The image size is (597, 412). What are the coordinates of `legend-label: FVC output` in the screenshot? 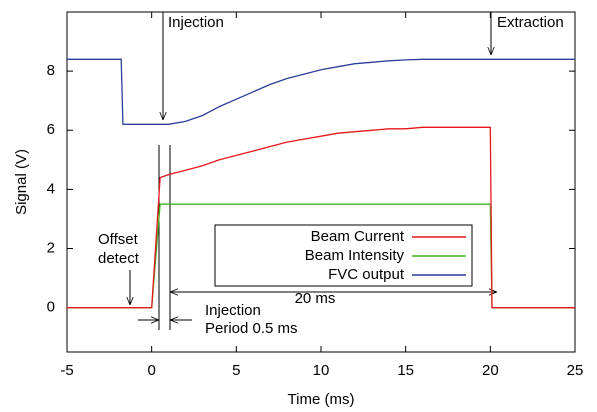 It's located at (366, 274).